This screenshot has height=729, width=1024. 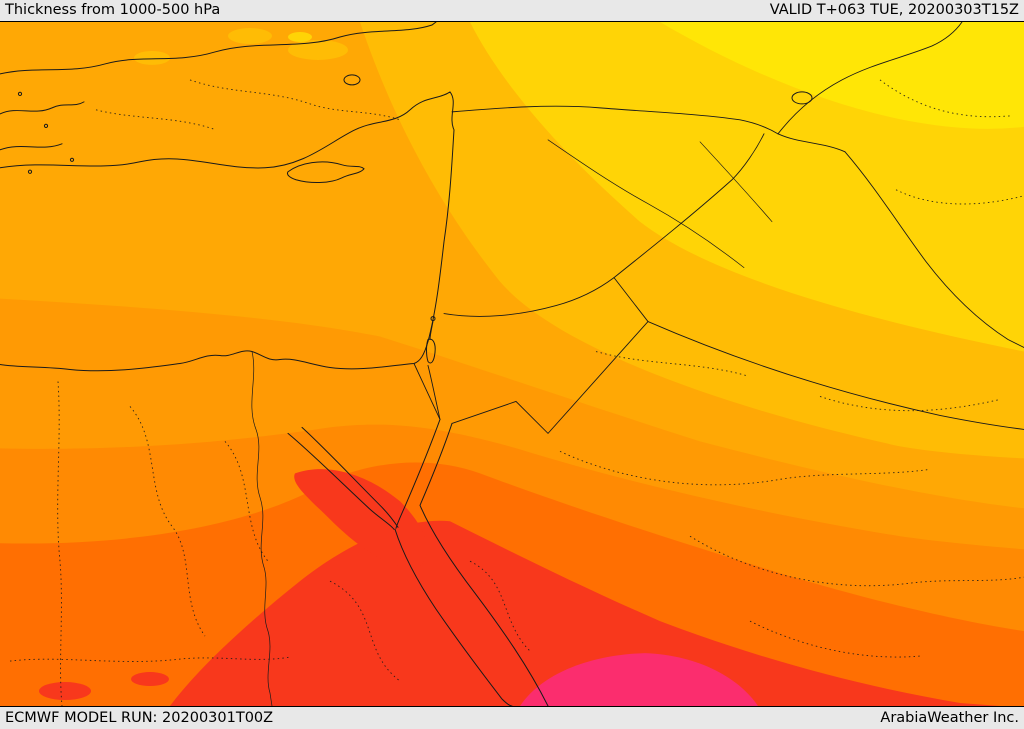 What do you see at coordinates (949, 717) in the screenshot?
I see `attribution-label: ArabiaWeather Inc.` at bounding box center [949, 717].